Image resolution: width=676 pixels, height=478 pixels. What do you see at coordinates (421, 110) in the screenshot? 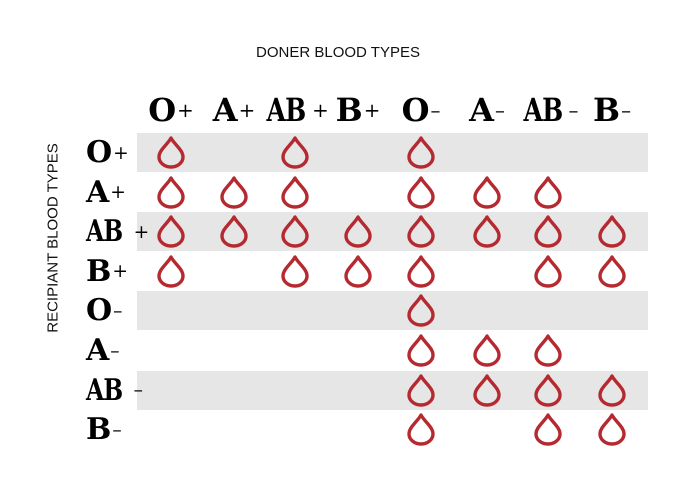
I see `column-header-oneg: O–` at bounding box center [421, 110].